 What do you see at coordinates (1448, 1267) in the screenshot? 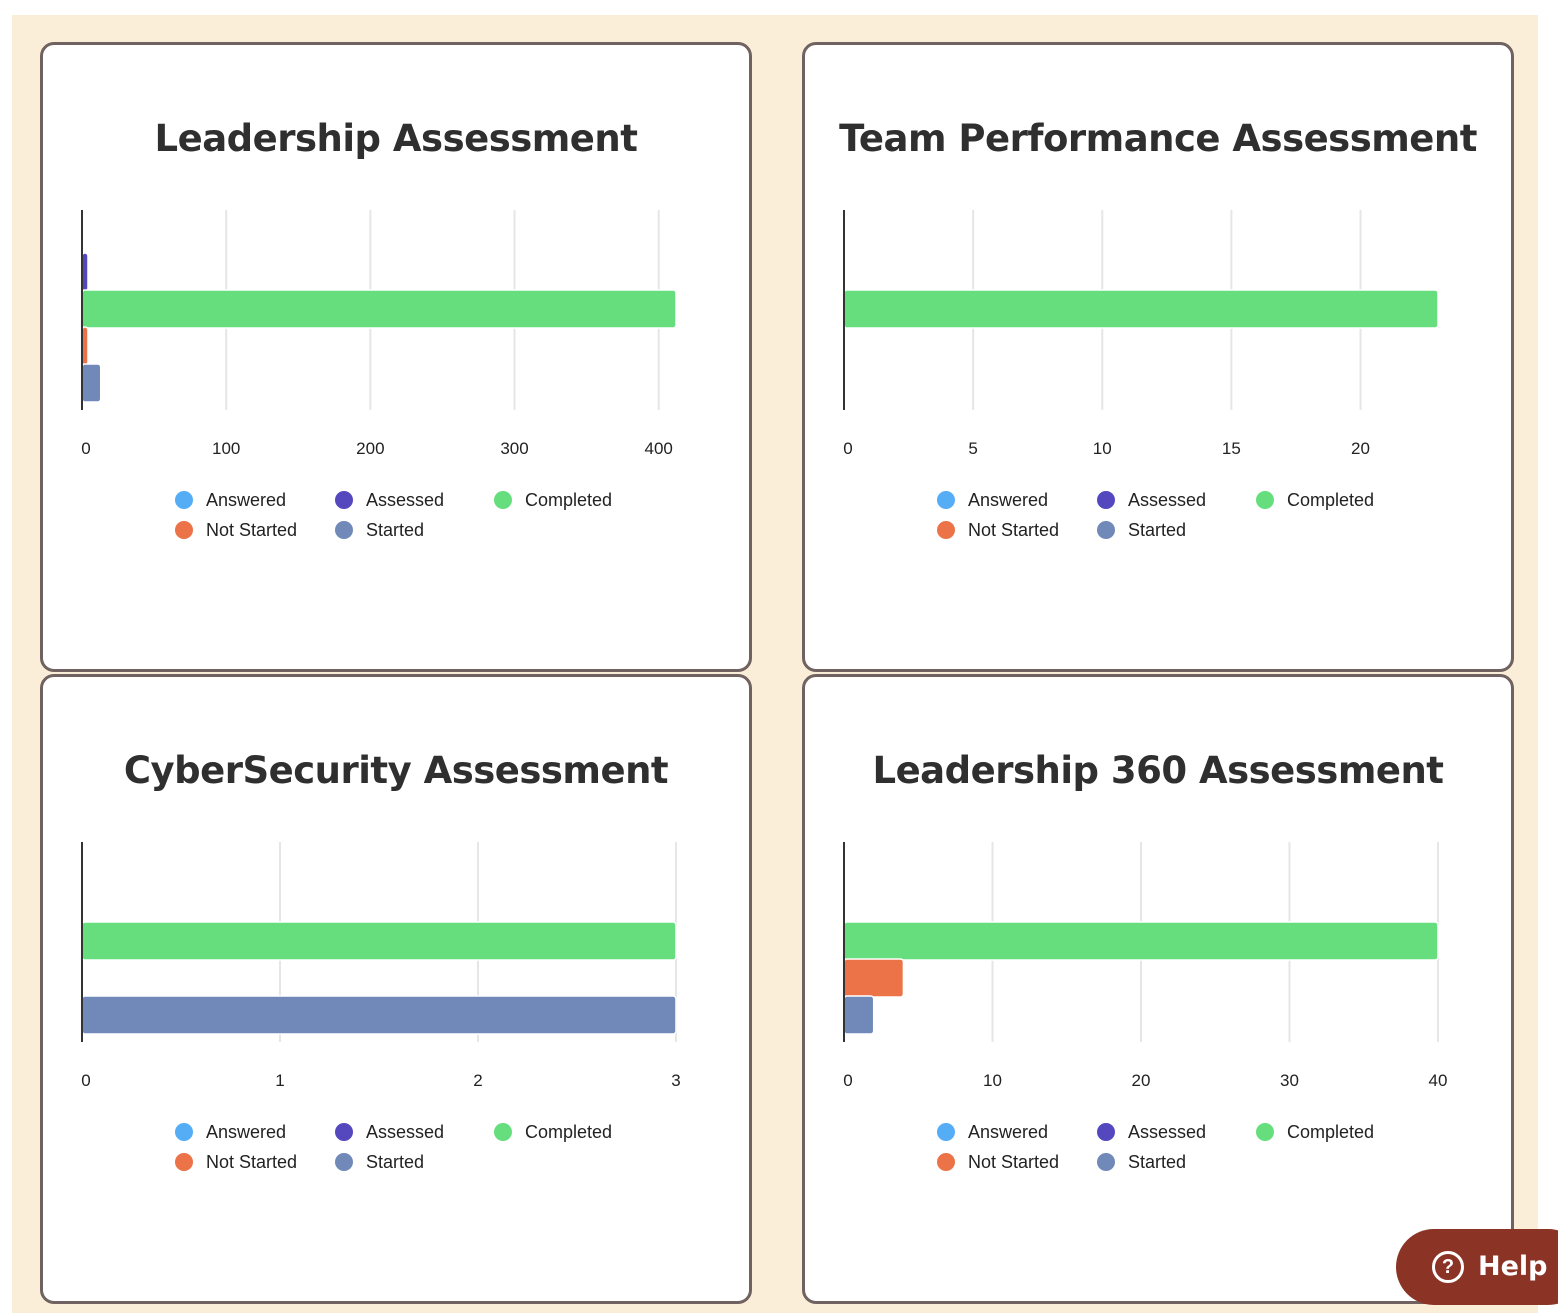
I see `question-circle-icon: ?` at bounding box center [1448, 1267].